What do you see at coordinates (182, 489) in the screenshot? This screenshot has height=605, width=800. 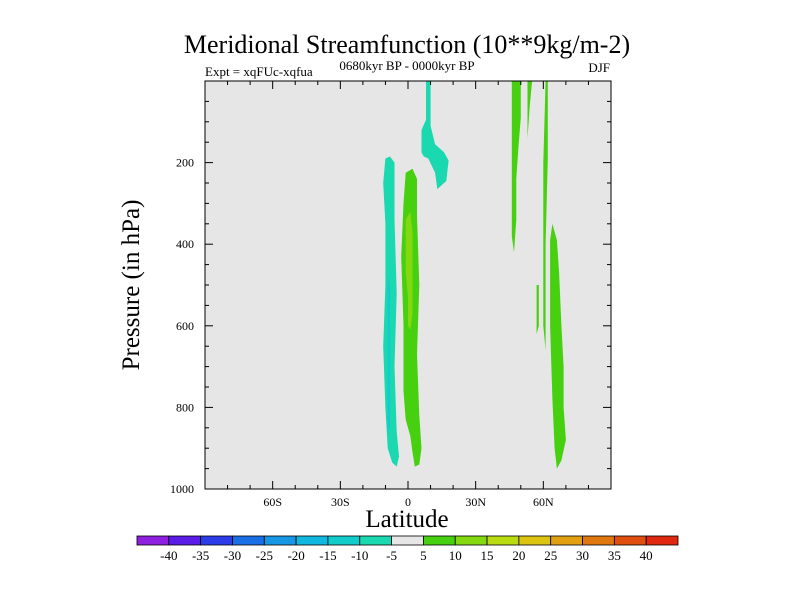 I see `y-tick-label-4: 1000` at bounding box center [182, 489].